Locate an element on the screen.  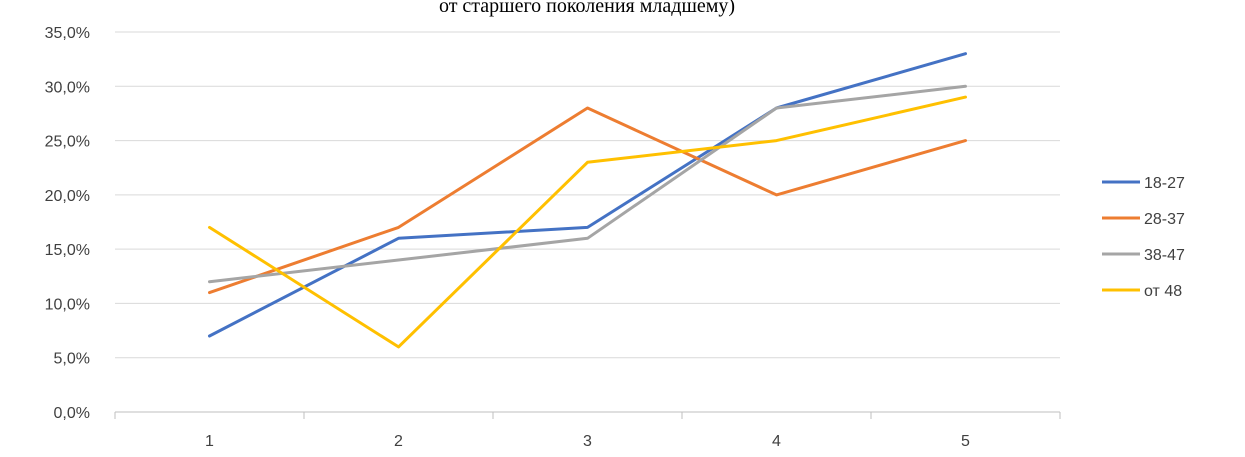
y-tick-label: 30,0% is located at coordinates (67, 87).